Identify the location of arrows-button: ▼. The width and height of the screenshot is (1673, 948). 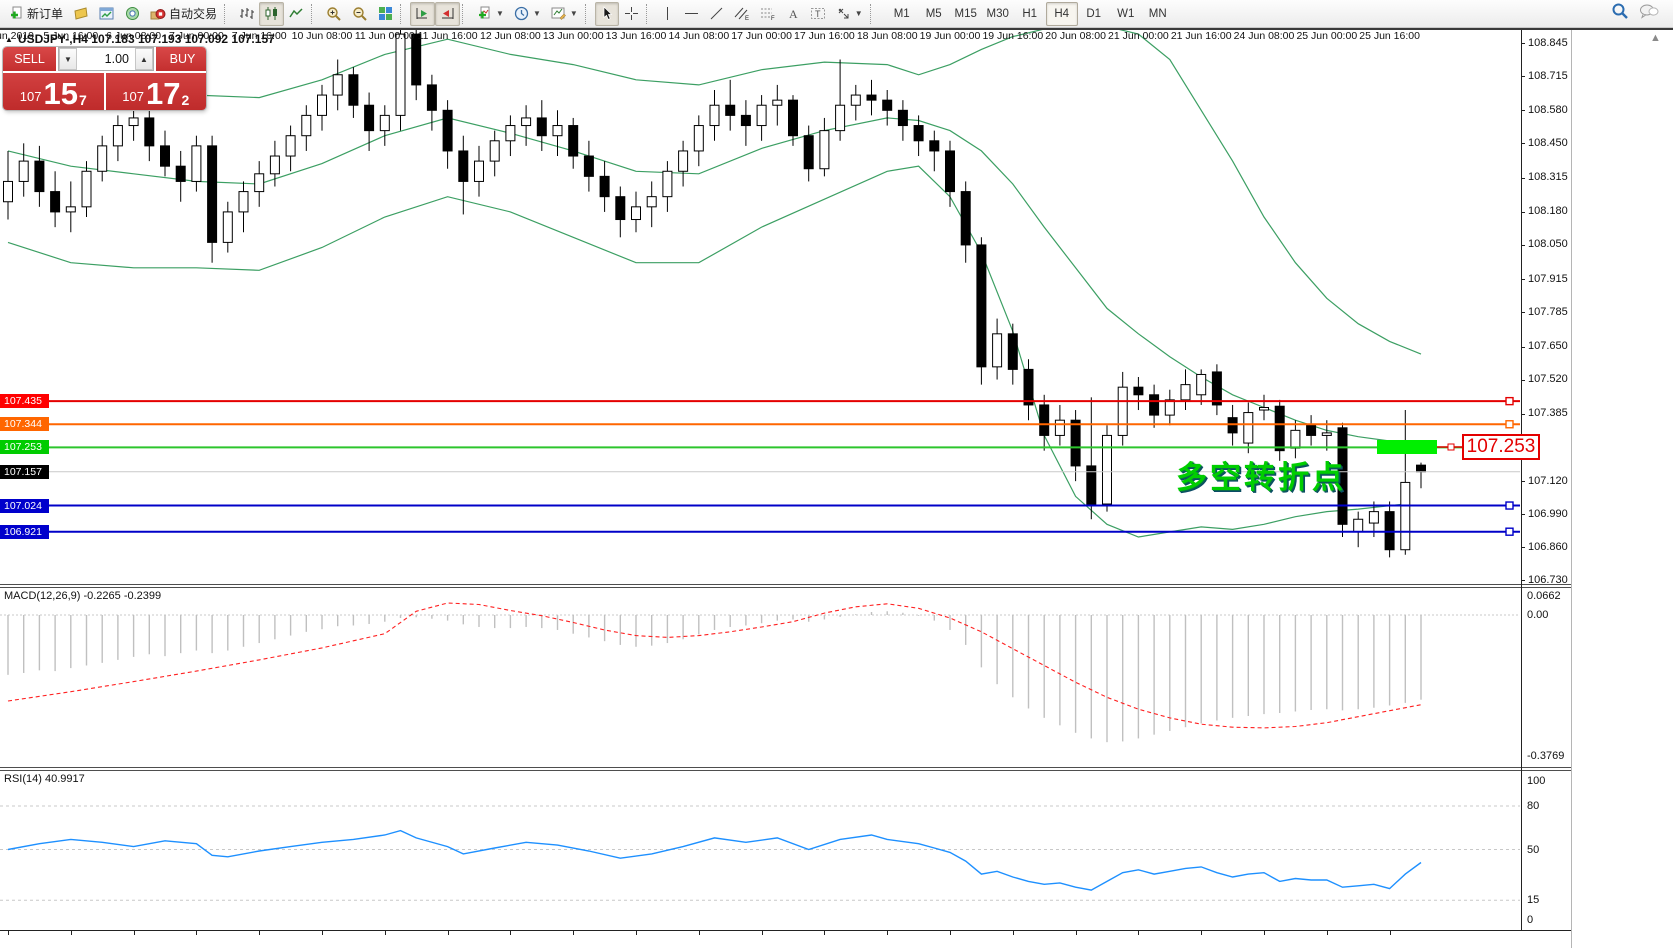
(849, 14).